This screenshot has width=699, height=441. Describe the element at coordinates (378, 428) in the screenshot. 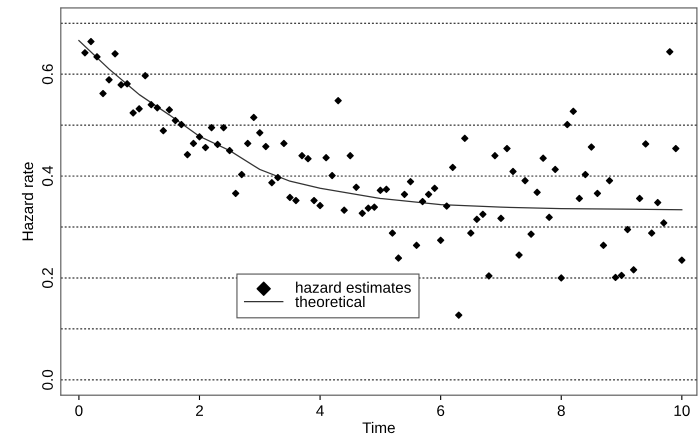

I see `x-axis-title: Time` at that location.